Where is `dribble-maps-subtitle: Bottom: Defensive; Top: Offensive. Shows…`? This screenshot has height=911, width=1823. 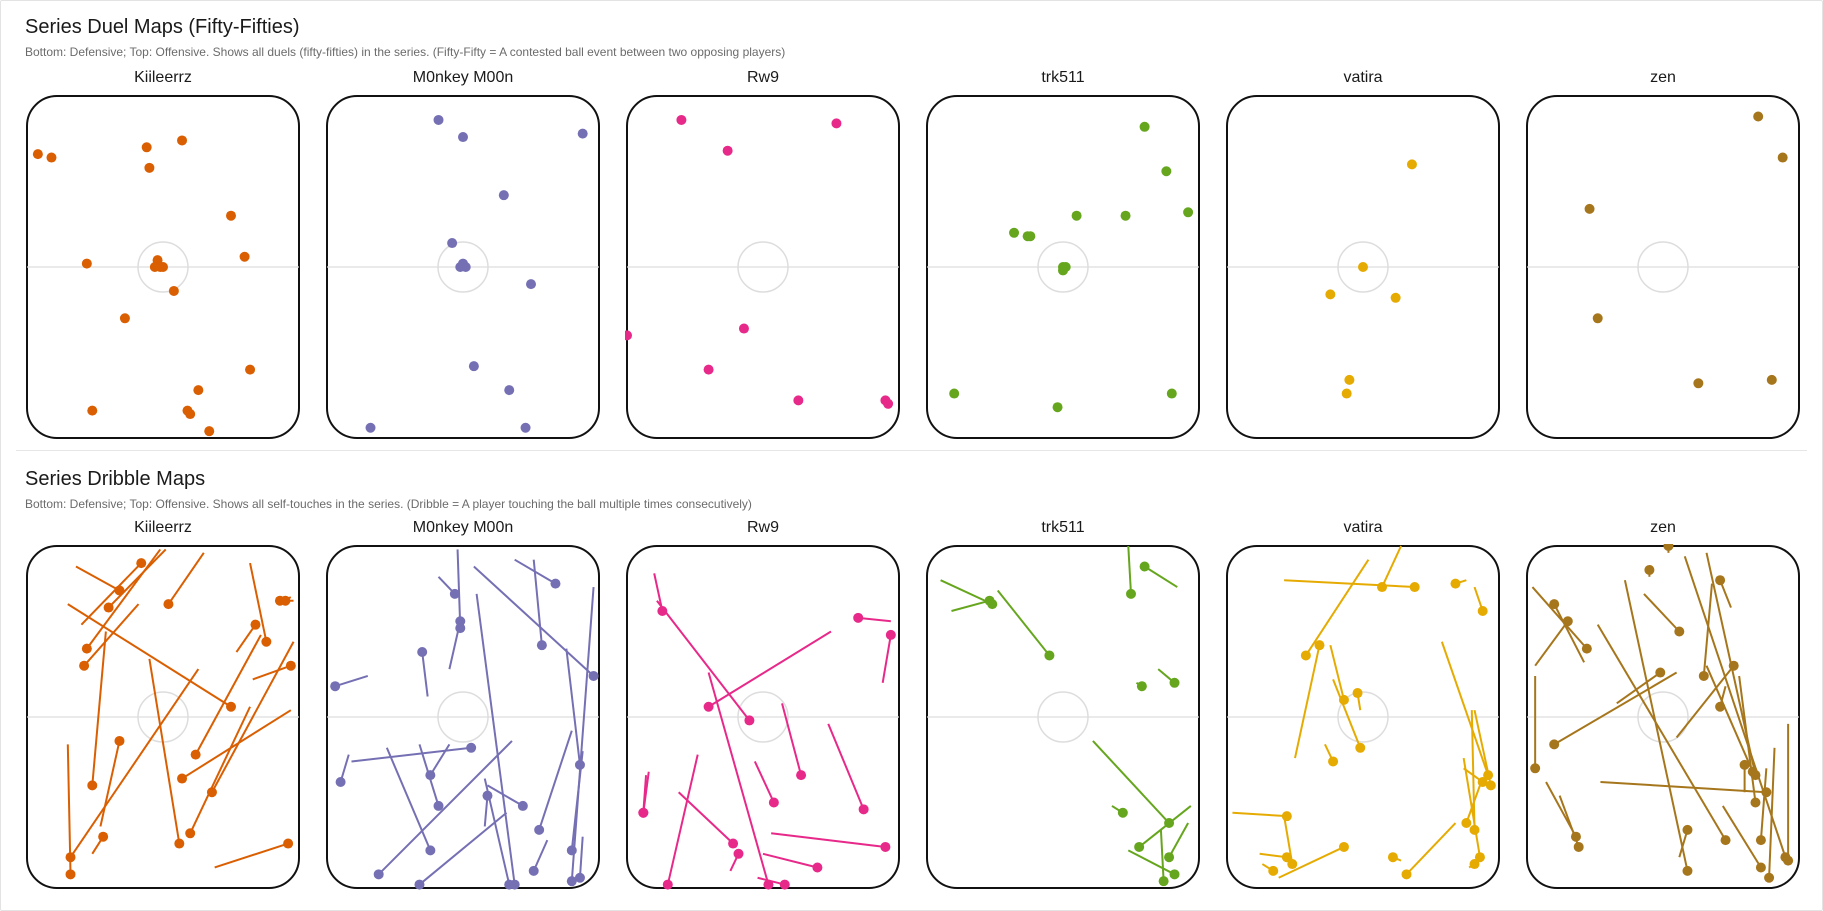 dribble-maps-subtitle: Bottom: Defensive; Top: Offensive. Shows… is located at coordinates (388, 504).